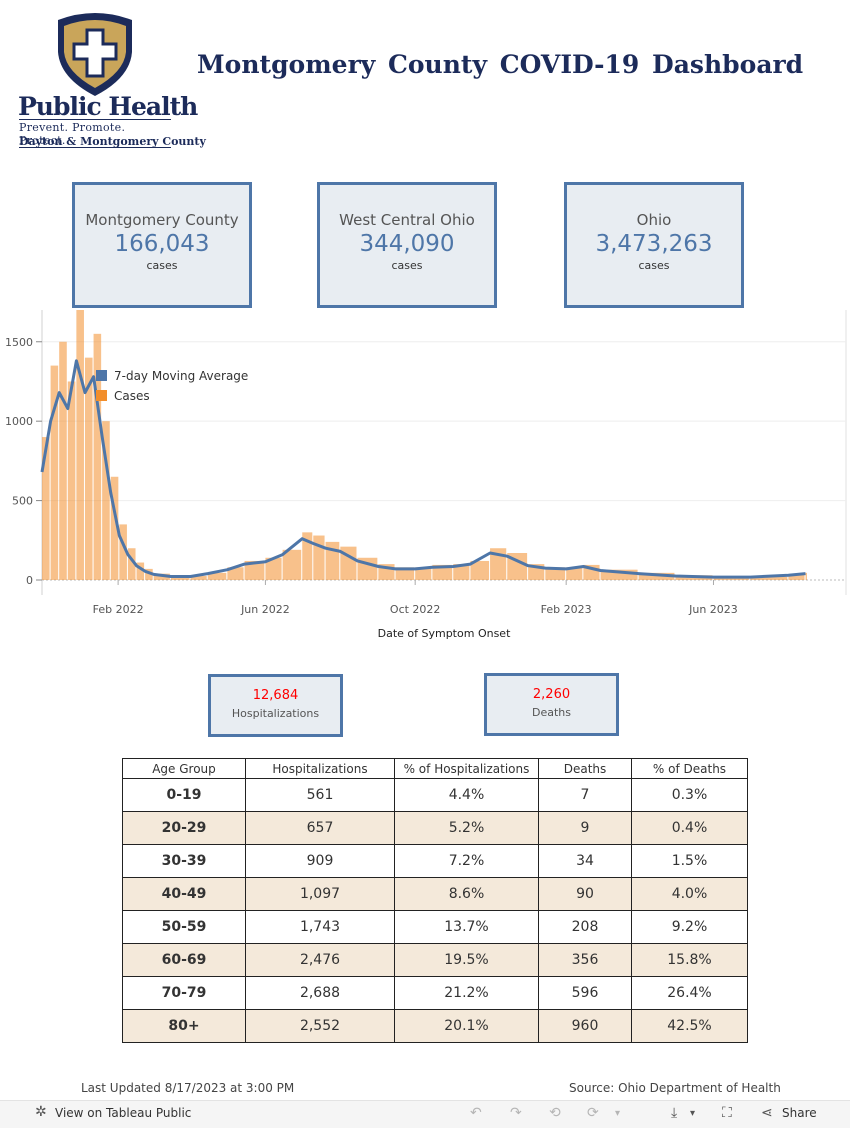  I want to click on x-tick-label: Oct 2022, so click(415, 609).